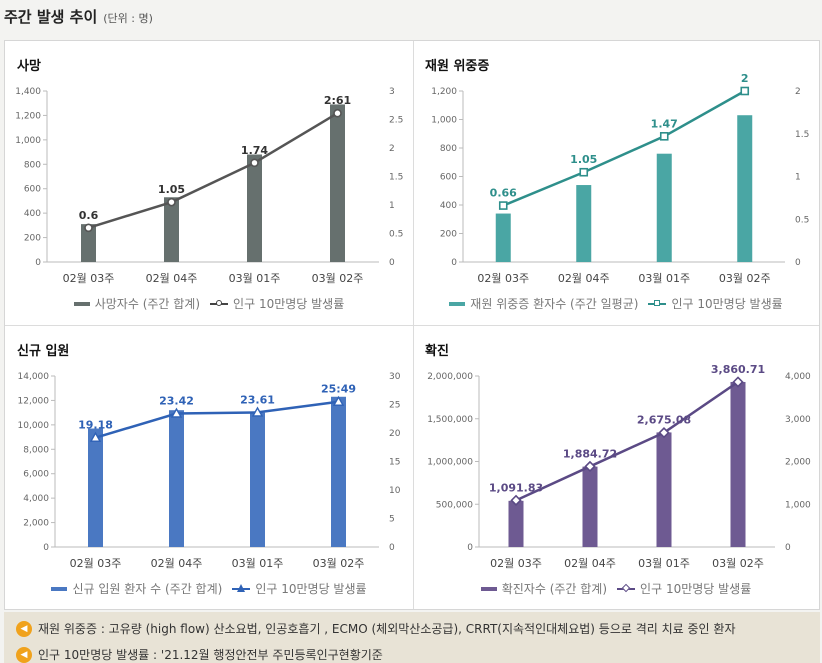 This screenshot has height=663, width=822. Describe the element at coordinates (392, 92) in the screenshot. I see `y-right-tick-label: 3` at that location.